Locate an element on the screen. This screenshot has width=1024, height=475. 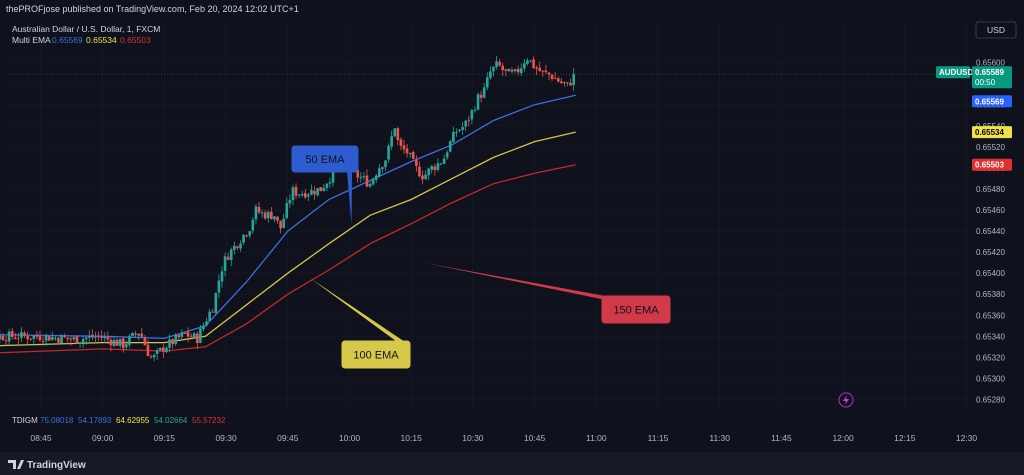
annotation-ema150: 150 EMA is located at coordinates (547, 293).